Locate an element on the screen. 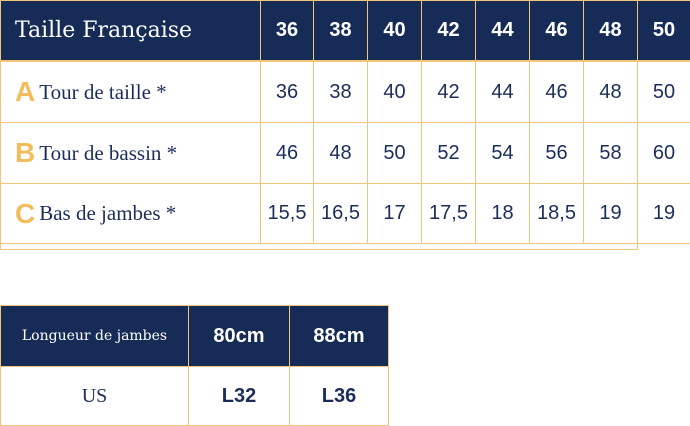 This screenshot has width=690, height=426. row-label: A Tour de taille * is located at coordinates (130, 92).